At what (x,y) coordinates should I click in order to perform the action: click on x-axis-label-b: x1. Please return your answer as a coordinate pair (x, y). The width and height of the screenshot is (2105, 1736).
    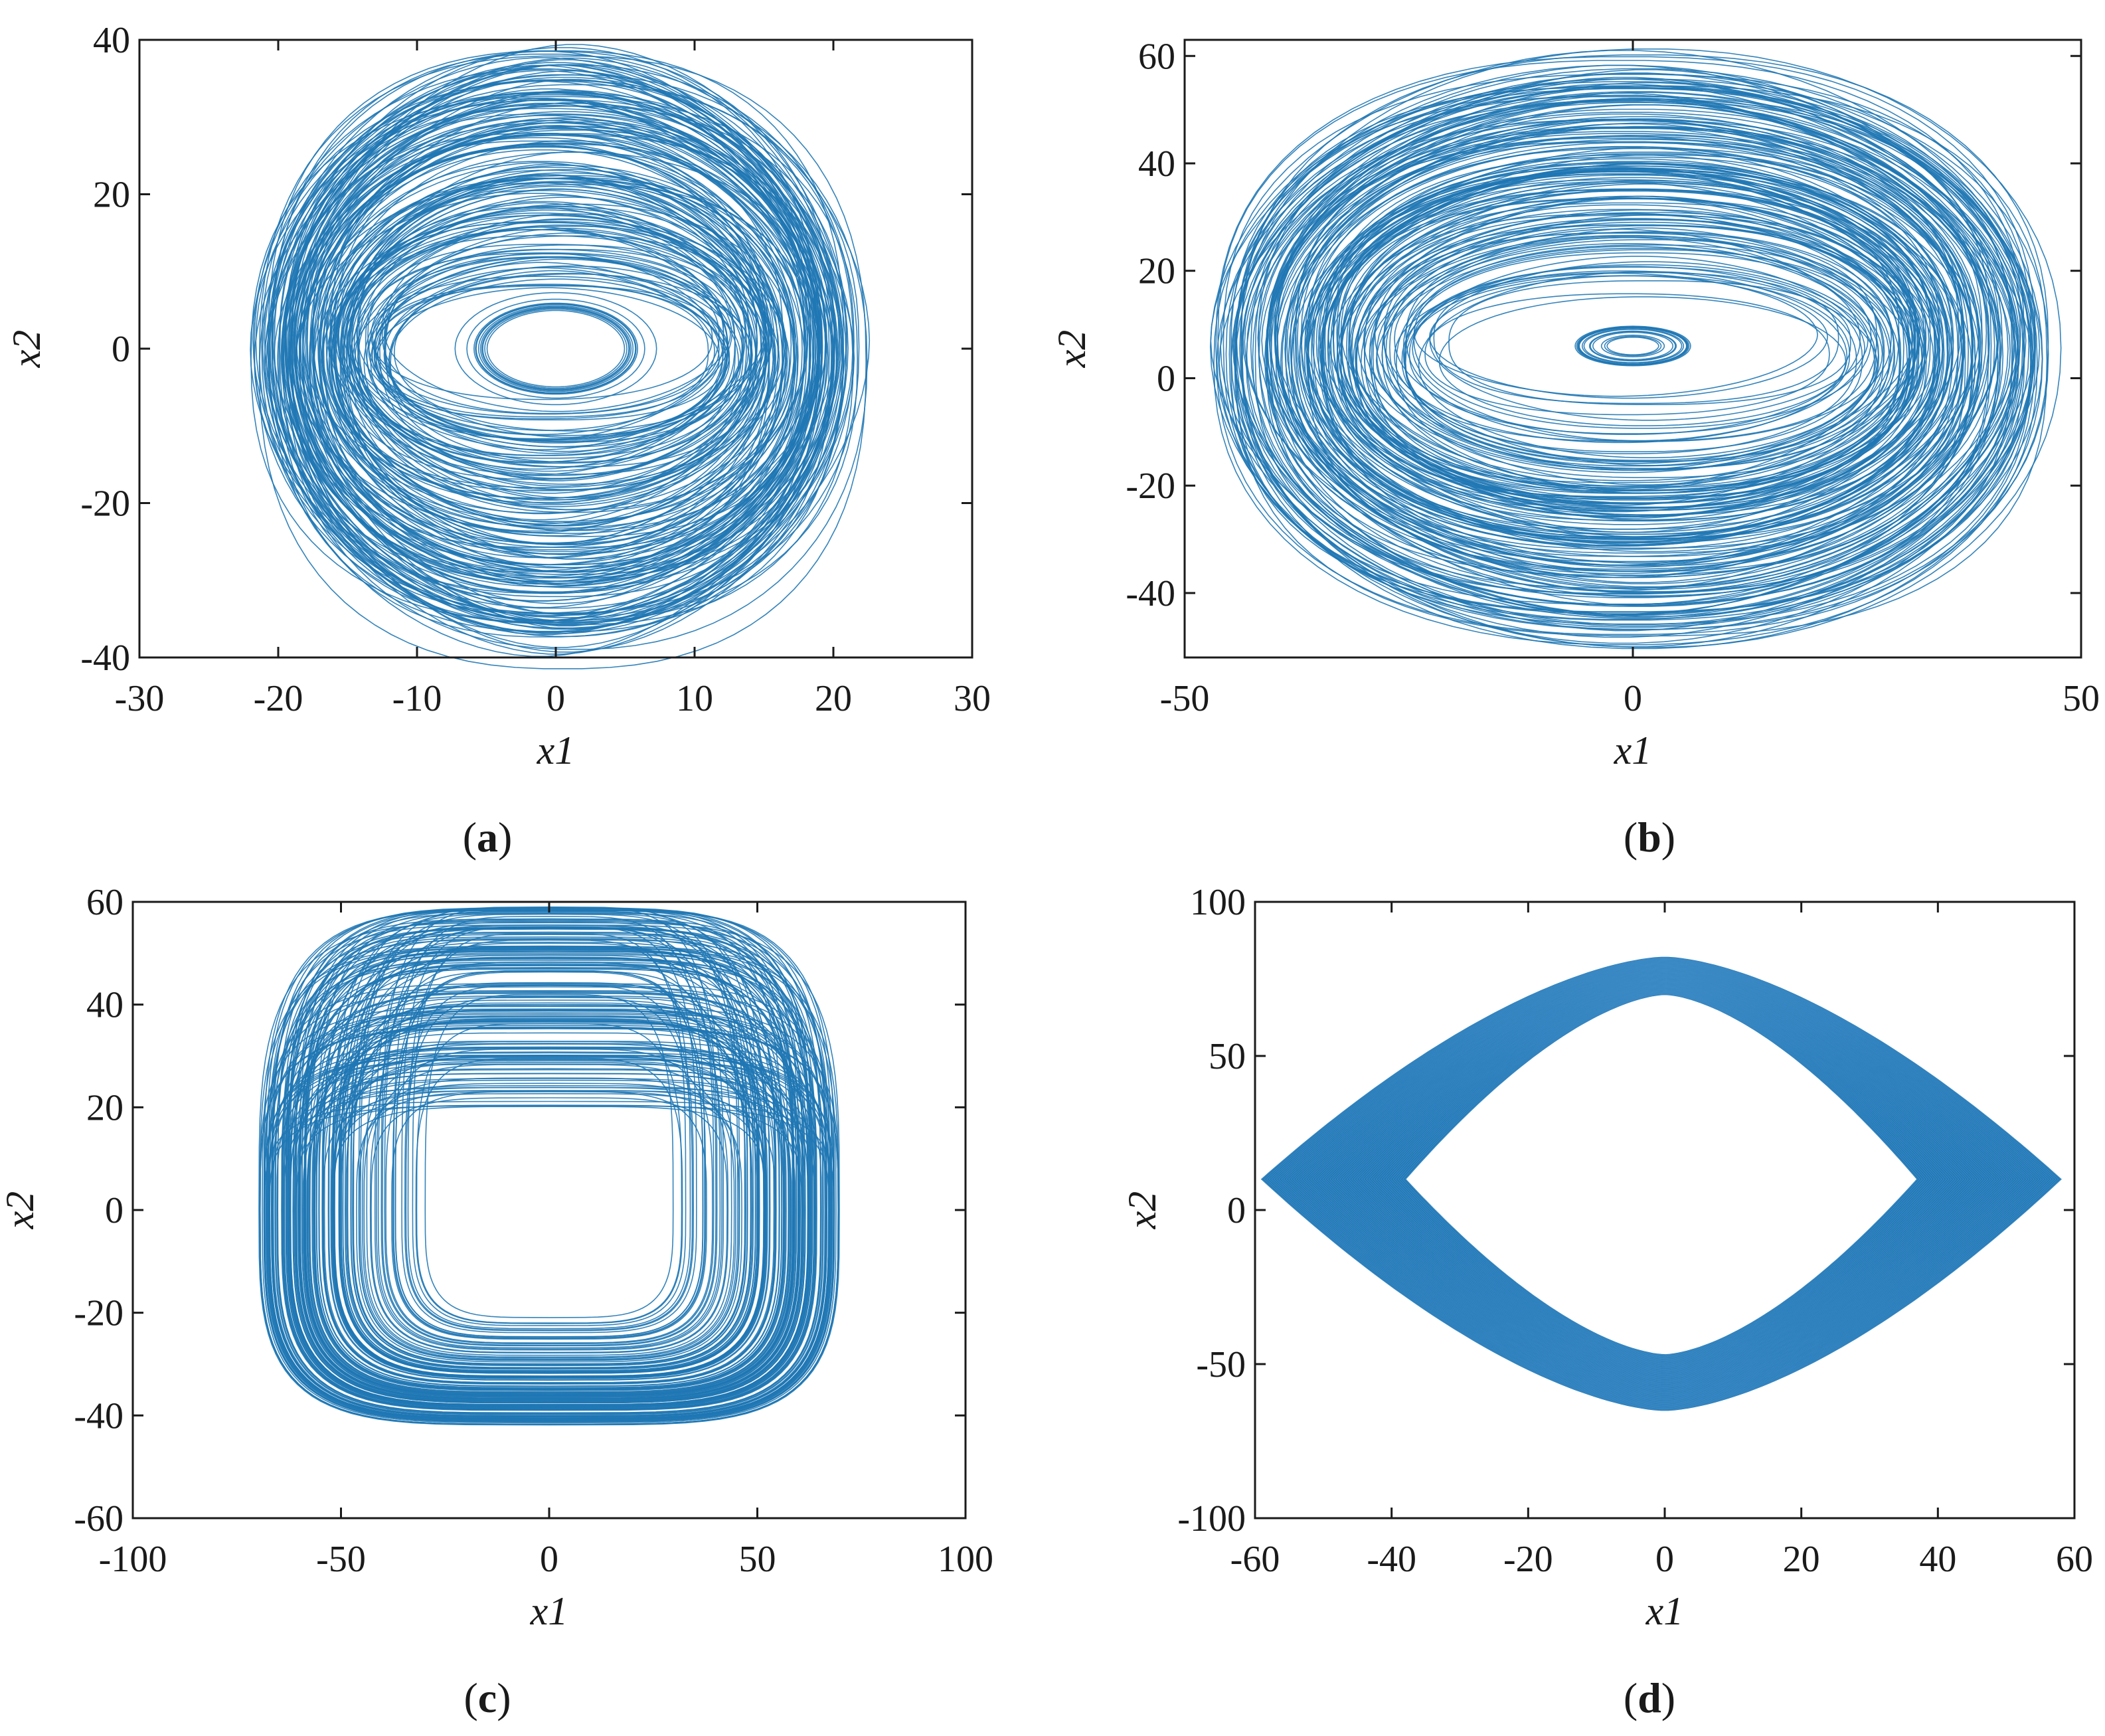
    Looking at the image, I should click on (1633, 751).